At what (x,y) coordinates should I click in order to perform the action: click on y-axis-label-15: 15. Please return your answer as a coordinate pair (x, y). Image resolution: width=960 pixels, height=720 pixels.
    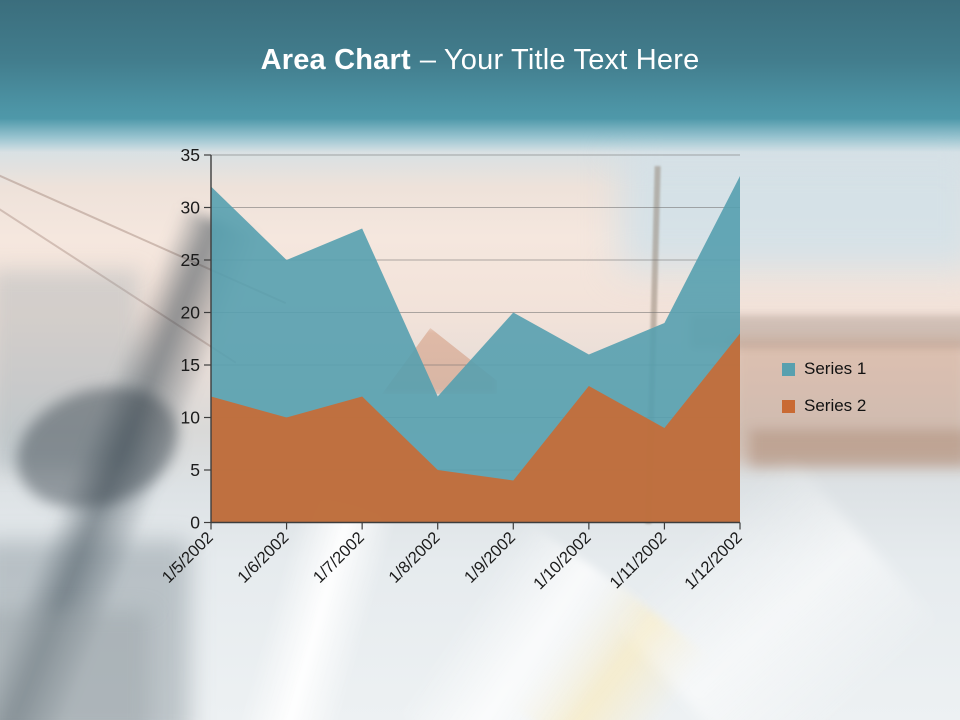
    Looking at the image, I should click on (190, 365).